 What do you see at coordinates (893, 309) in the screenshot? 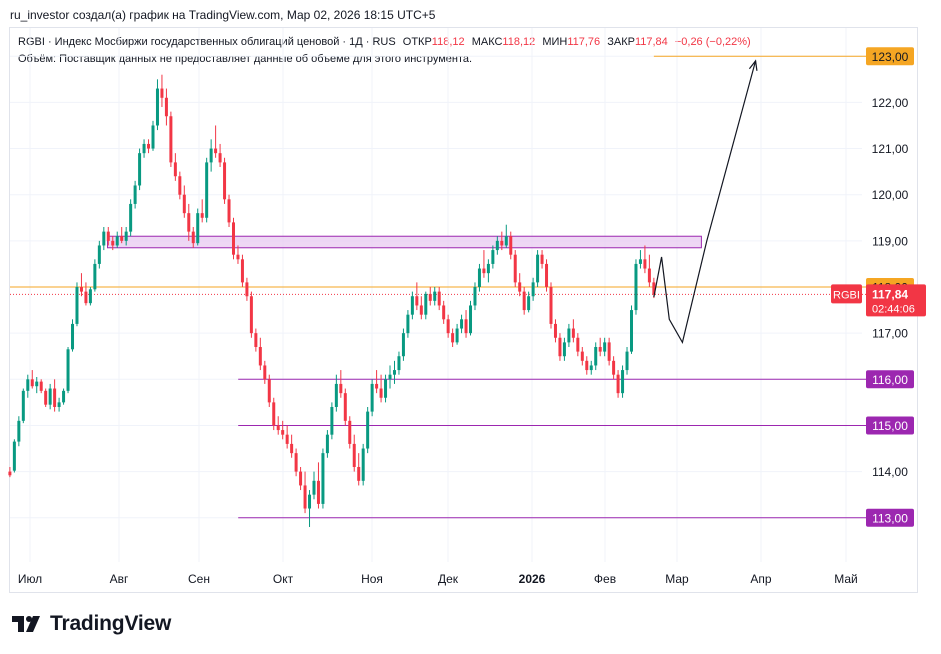
I see `current-price-countdown: 02:44:06` at bounding box center [893, 309].